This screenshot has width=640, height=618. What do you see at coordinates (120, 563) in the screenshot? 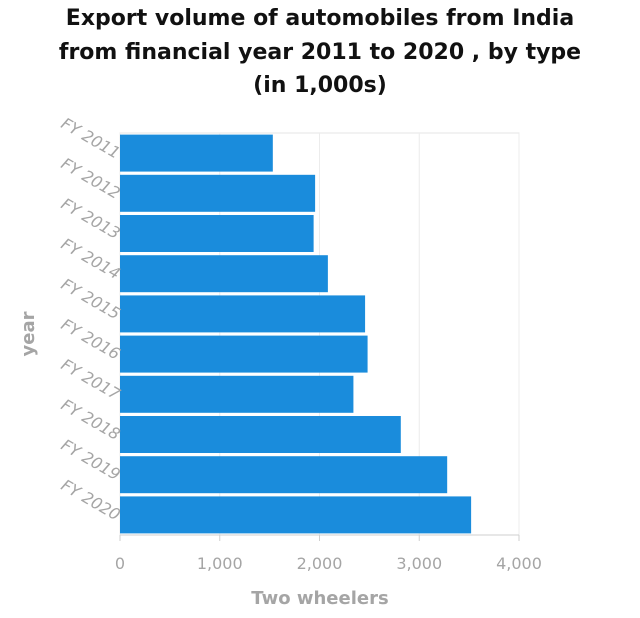
I see `x-tick-label: 0` at bounding box center [120, 563].